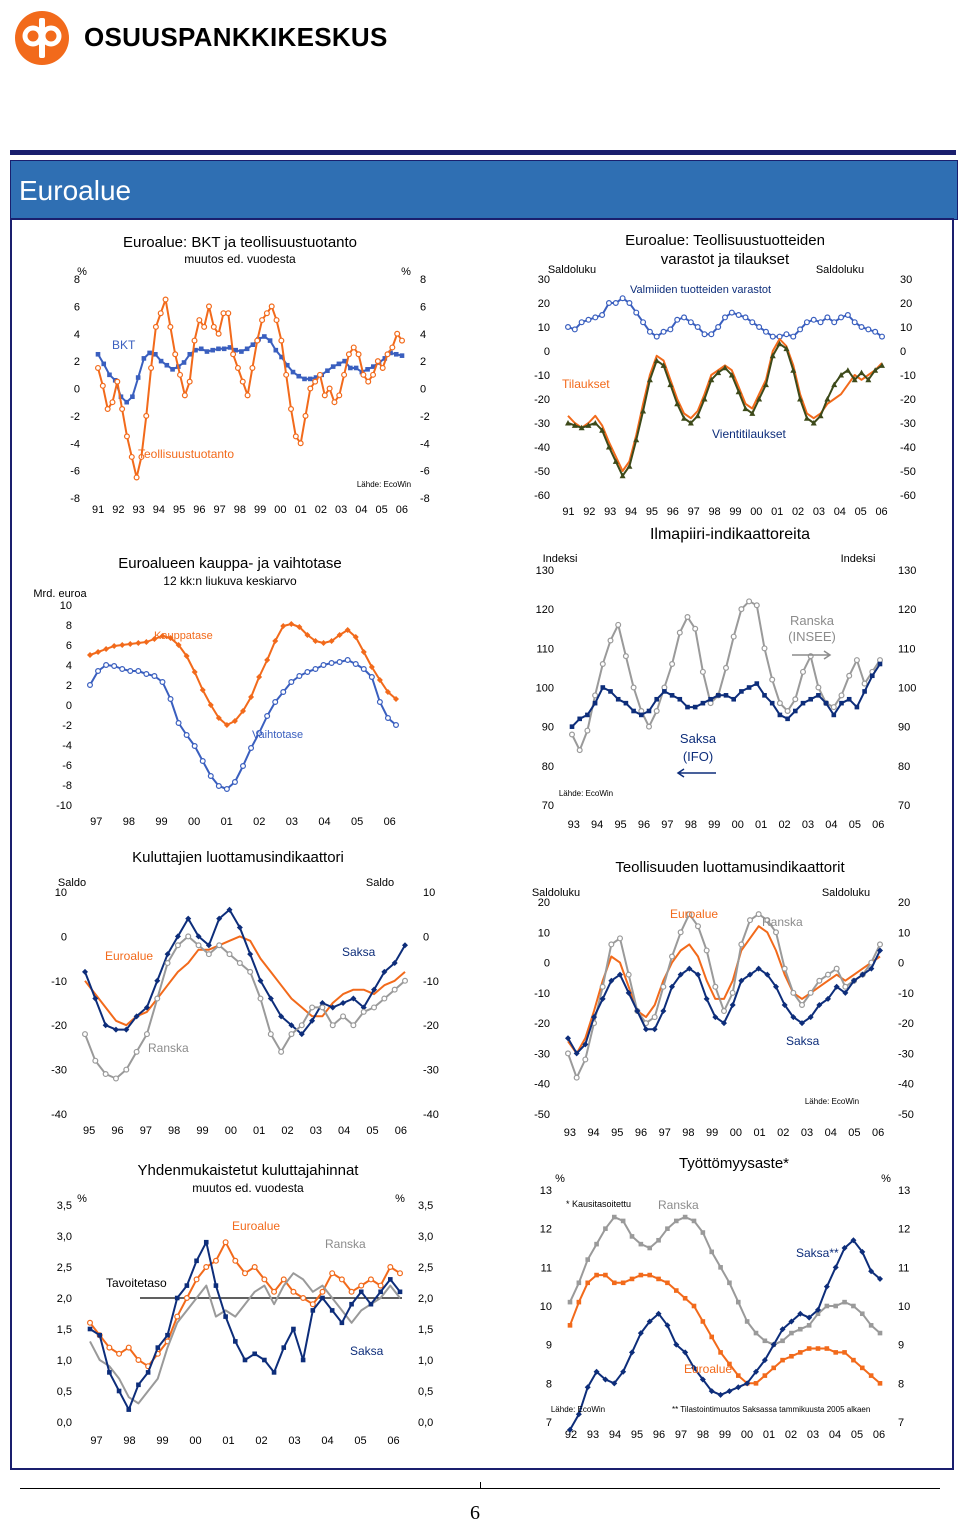  I want to click on x-tick-label: 01, so click(759, 1133).